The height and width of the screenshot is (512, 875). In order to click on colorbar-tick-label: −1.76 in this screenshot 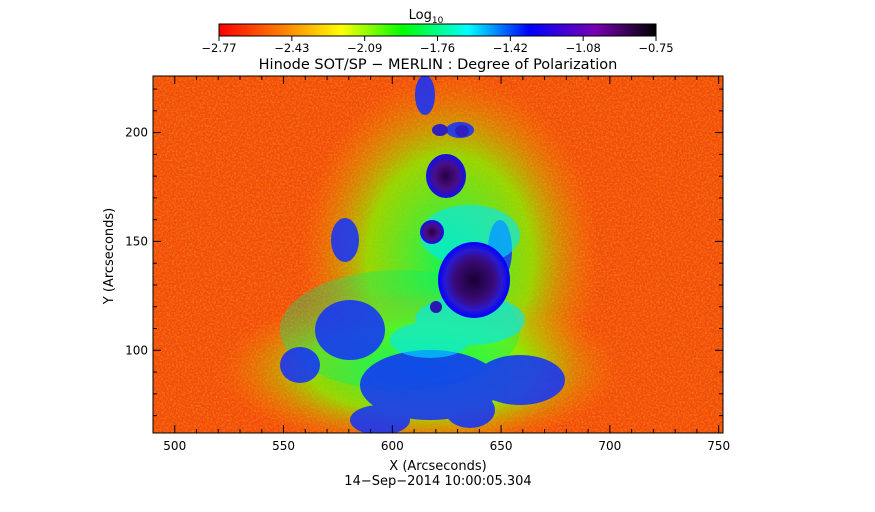, I will do `click(437, 48)`.